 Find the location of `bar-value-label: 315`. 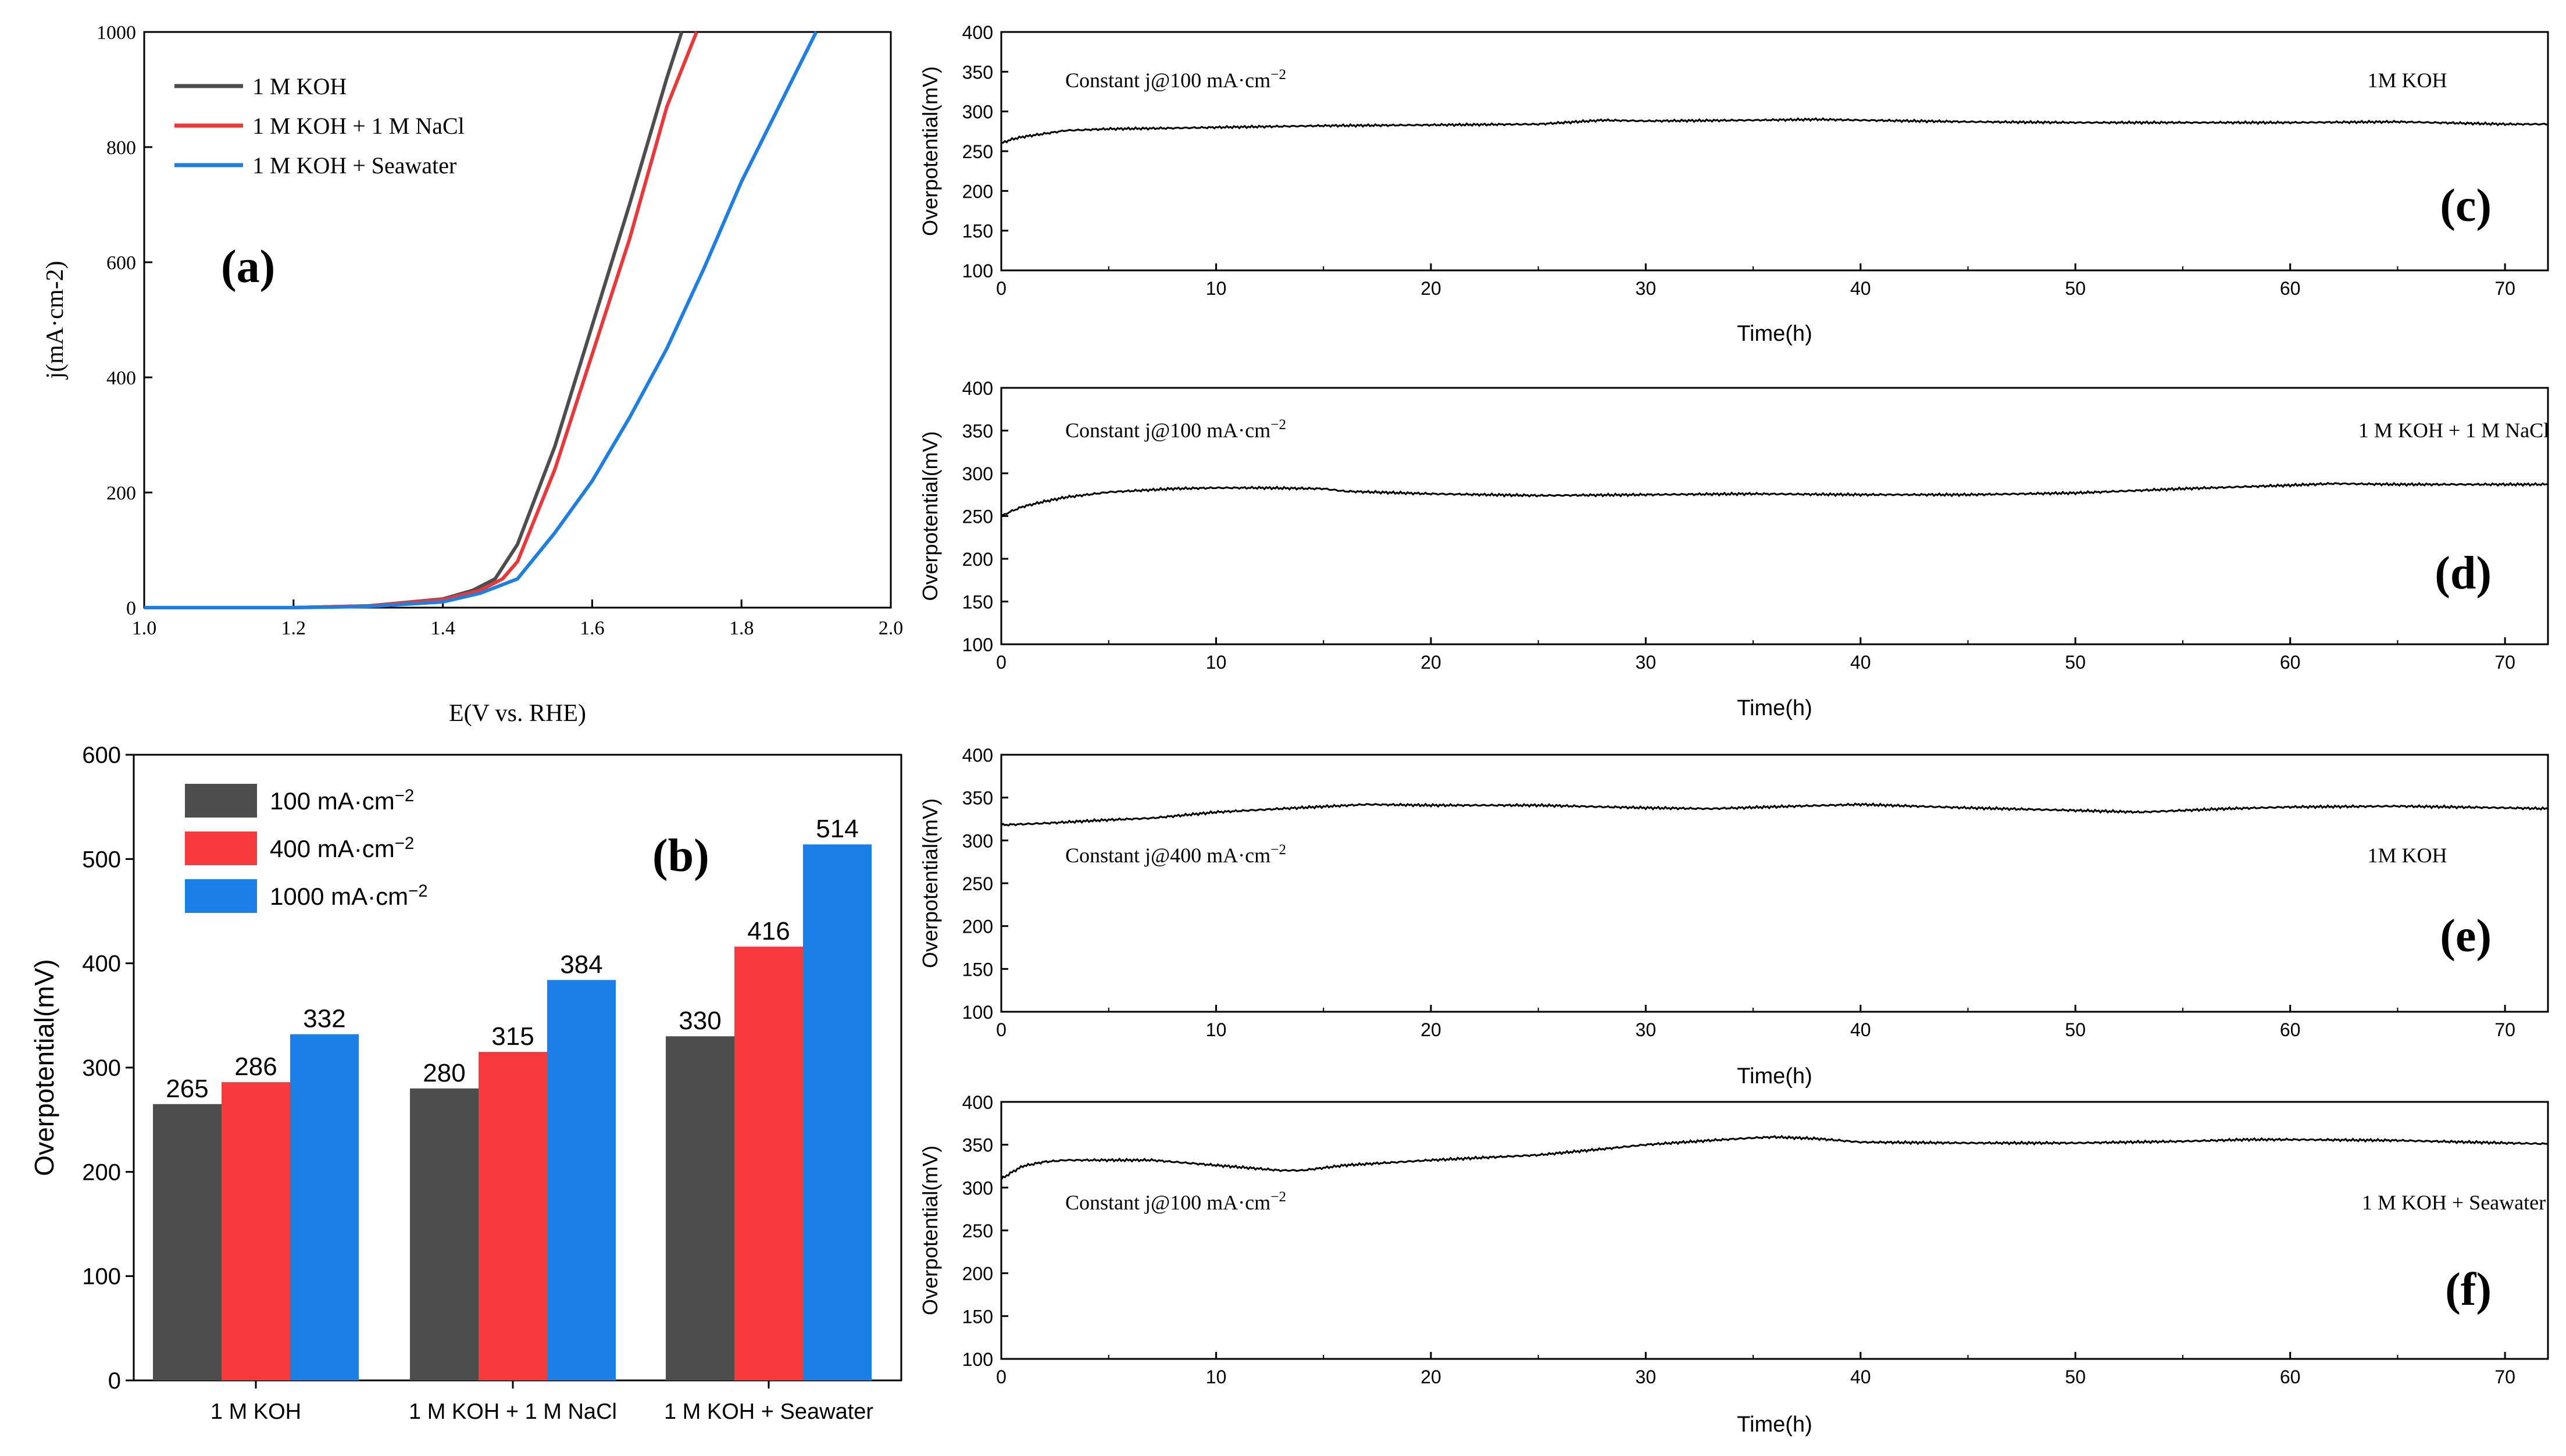

bar-value-label: 315 is located at coordinates (512, 1036).